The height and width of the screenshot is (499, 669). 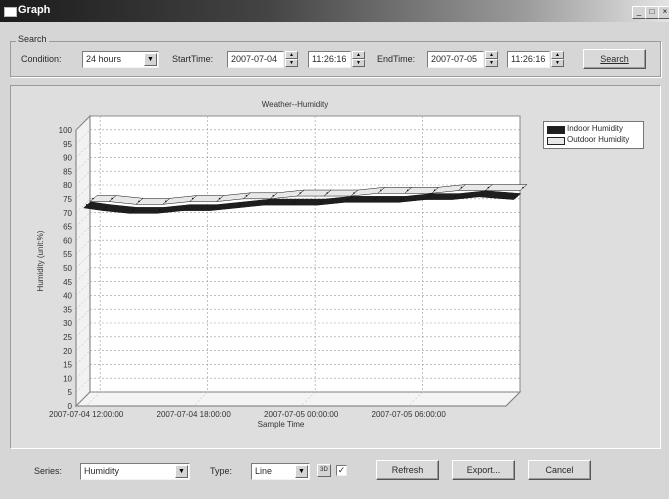 I want to click on three-d-checkbox: ✓, so click(x=341, y=470).